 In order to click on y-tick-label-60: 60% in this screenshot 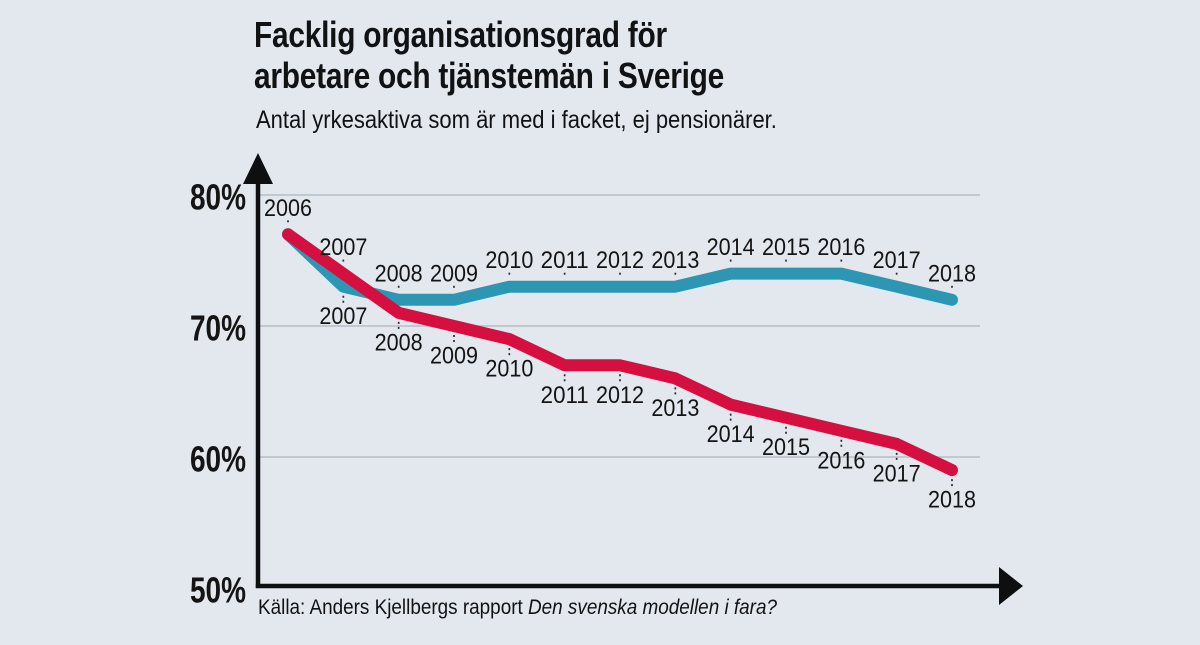, I will do `click(218, 459)`.